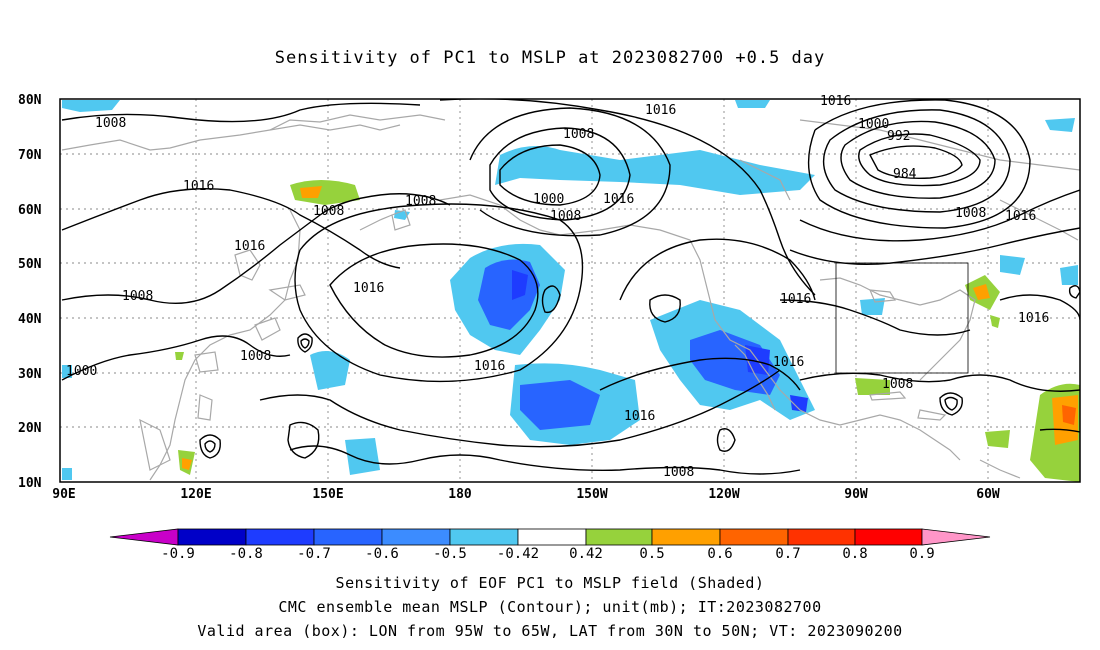  I want to click on contour-label: 992, so click(898, 136).